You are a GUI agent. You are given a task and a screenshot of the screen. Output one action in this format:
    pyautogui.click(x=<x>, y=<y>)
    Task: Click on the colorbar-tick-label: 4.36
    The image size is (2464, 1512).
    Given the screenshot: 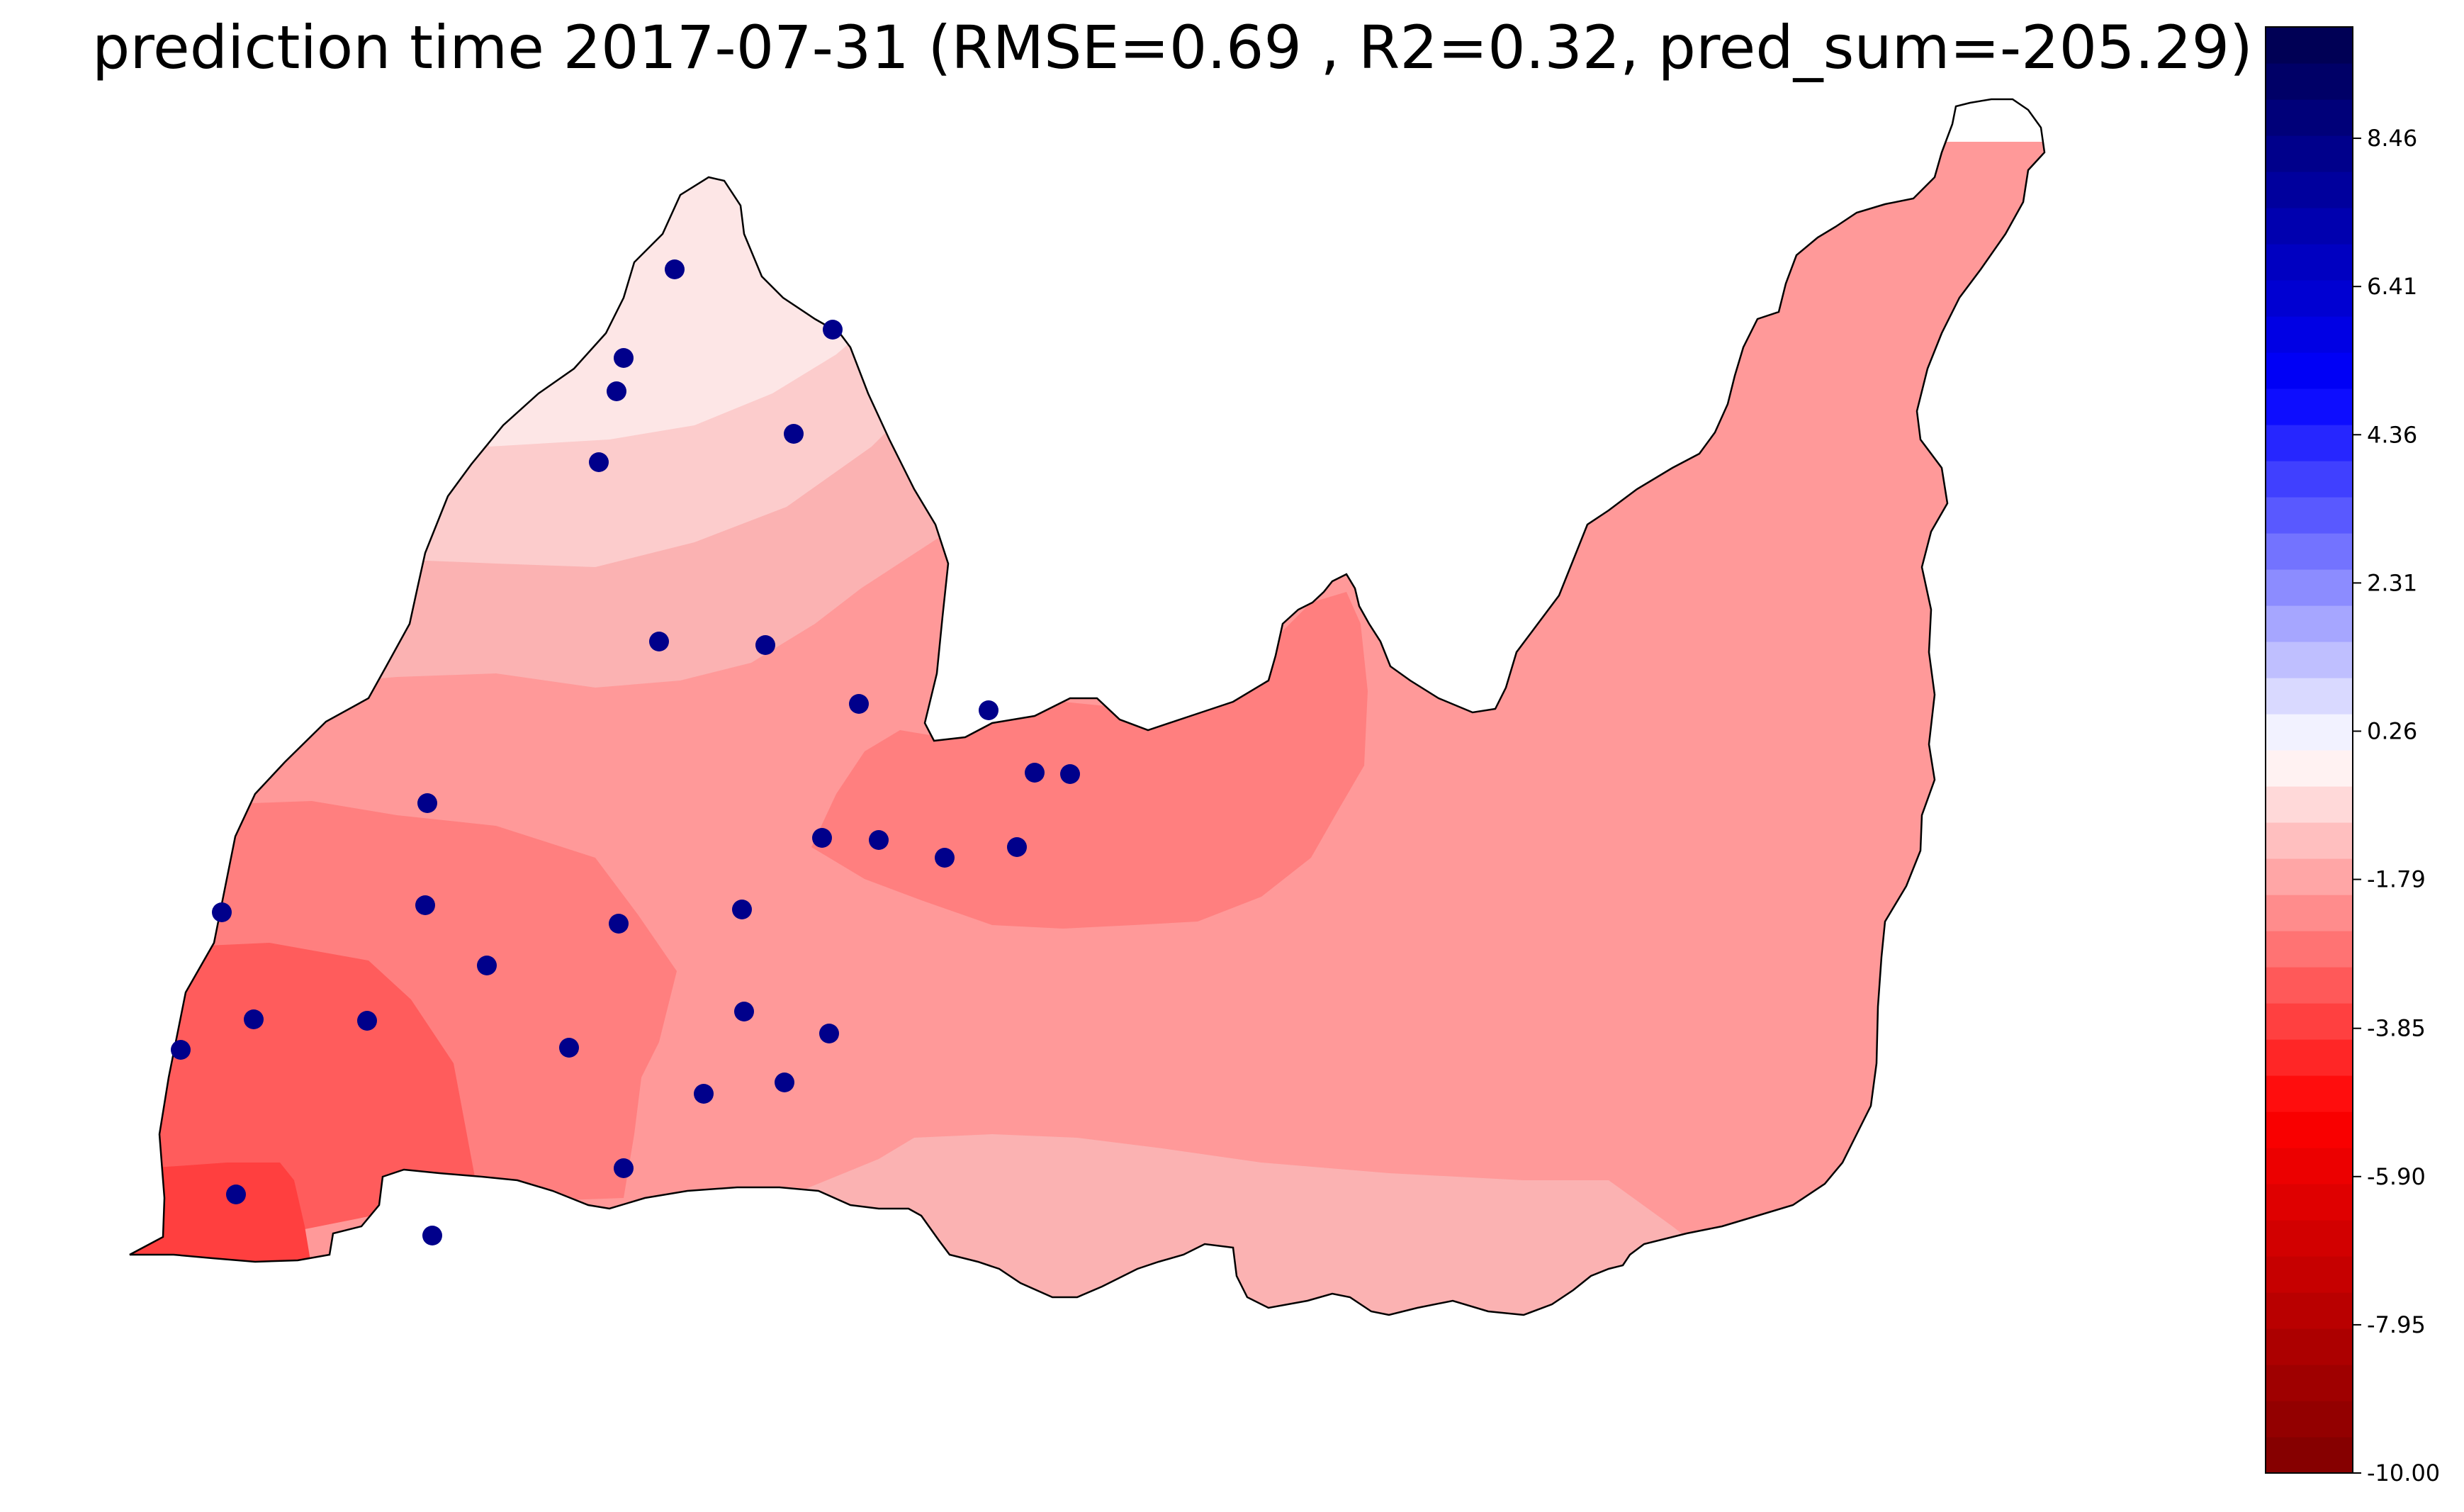 What is the action you would take?
    pyautogui.click(x=2392, y=435)
    